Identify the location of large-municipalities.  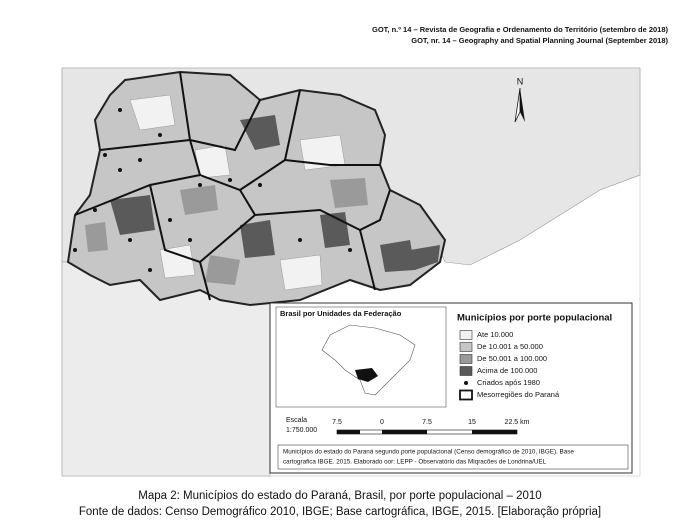
(275, 193).